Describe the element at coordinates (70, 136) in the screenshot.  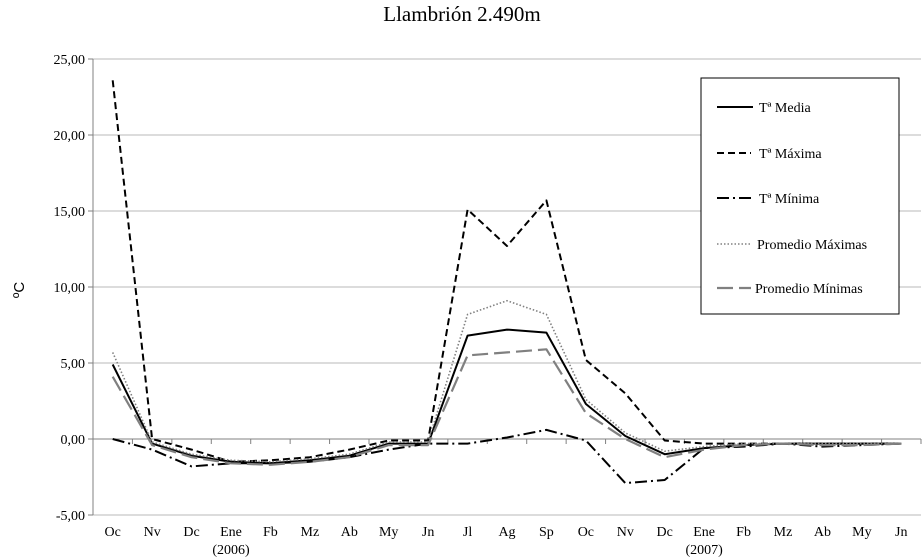
I see `y-tick-label: 20,00` at that location.